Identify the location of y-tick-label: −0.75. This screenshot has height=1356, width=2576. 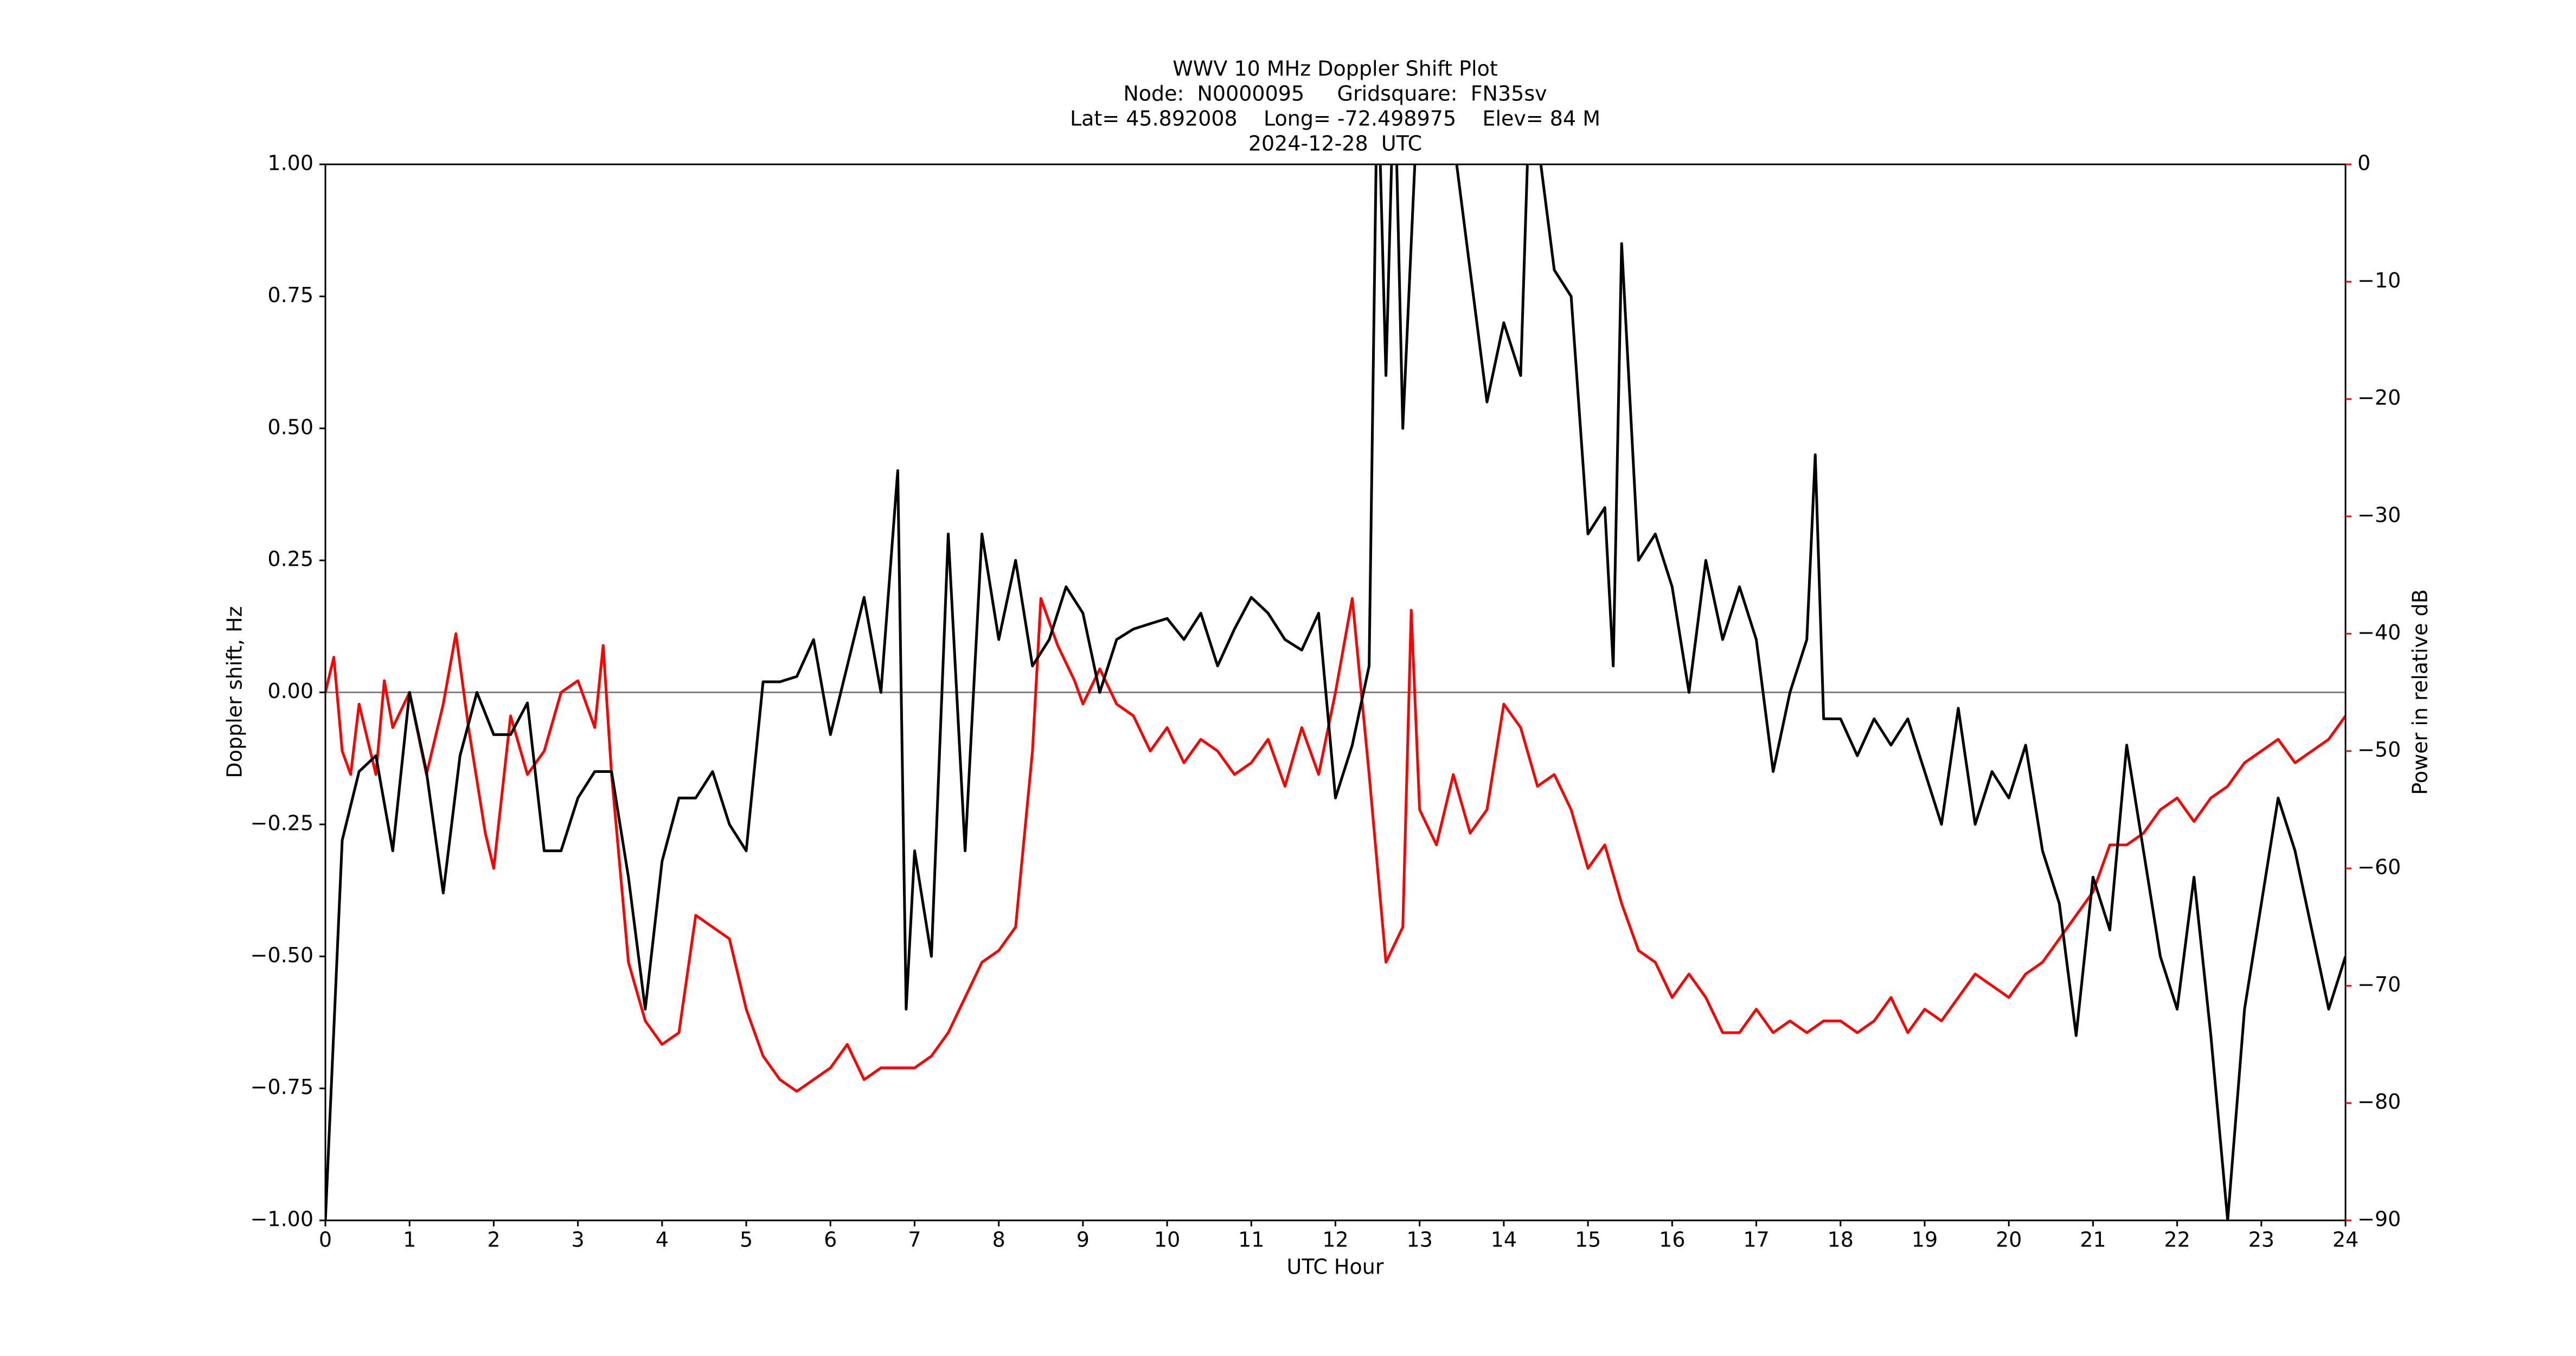
(282, 1087).